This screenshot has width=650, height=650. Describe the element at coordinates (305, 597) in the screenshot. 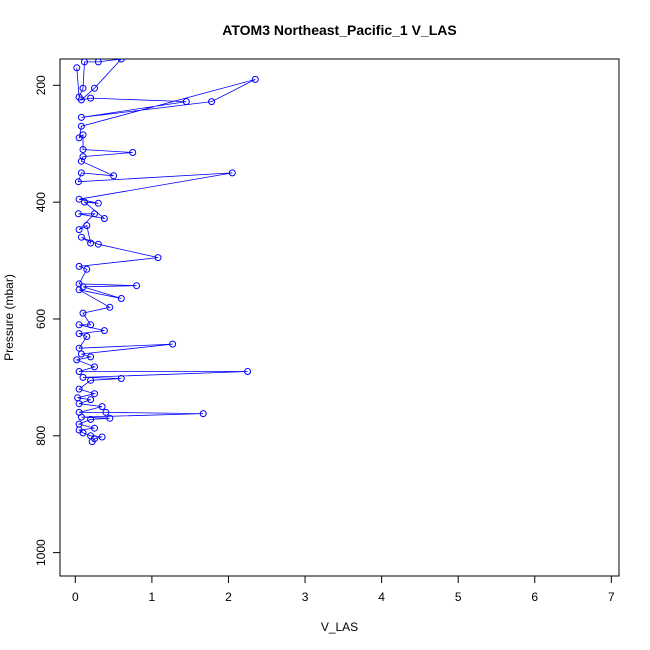

I see `x-tick-label: 3` at that location.